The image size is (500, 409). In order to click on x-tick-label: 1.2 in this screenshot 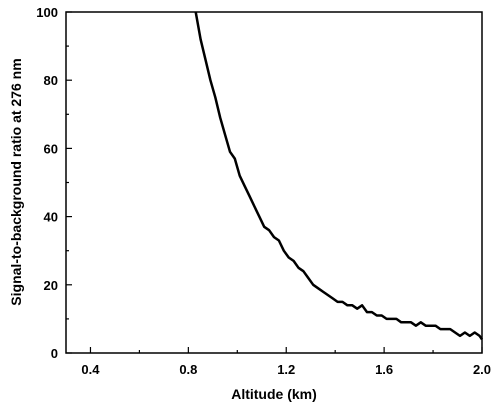, I will do `click(286, 369)`.